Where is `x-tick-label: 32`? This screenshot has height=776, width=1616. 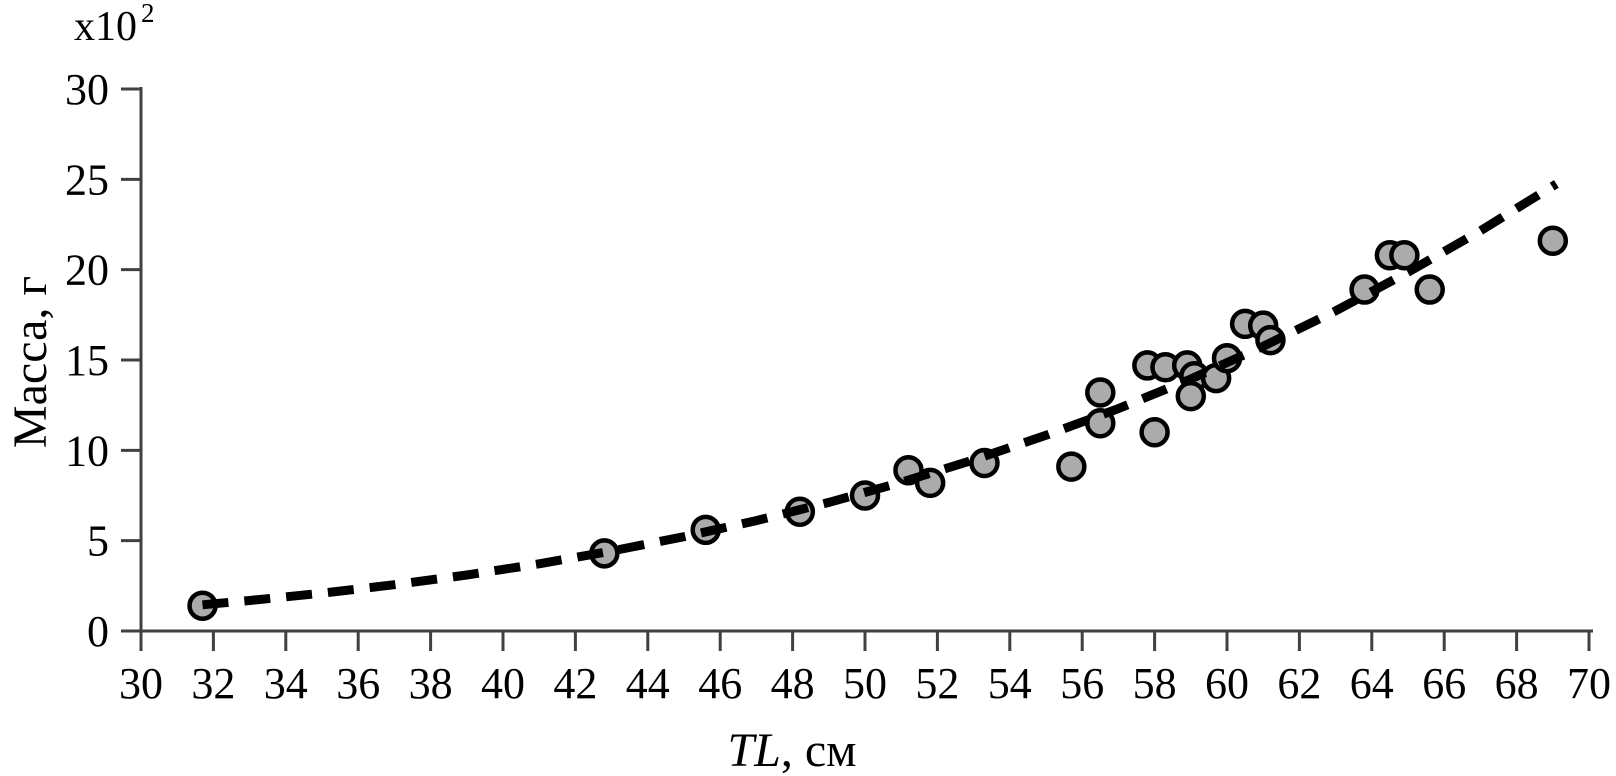 x-tick-label: 32 is located at coordinates (213, 683).